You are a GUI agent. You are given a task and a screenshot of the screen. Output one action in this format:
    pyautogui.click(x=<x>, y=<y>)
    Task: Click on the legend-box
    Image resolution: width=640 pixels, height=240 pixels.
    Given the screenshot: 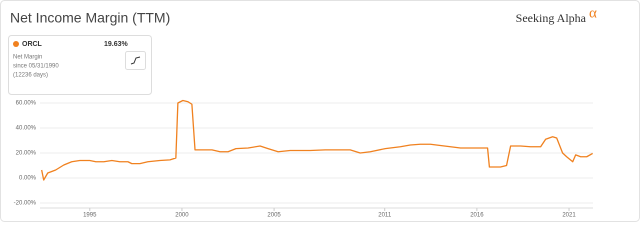 What is the action you would take?
    pyautogui.click(x=80, y=65)
    